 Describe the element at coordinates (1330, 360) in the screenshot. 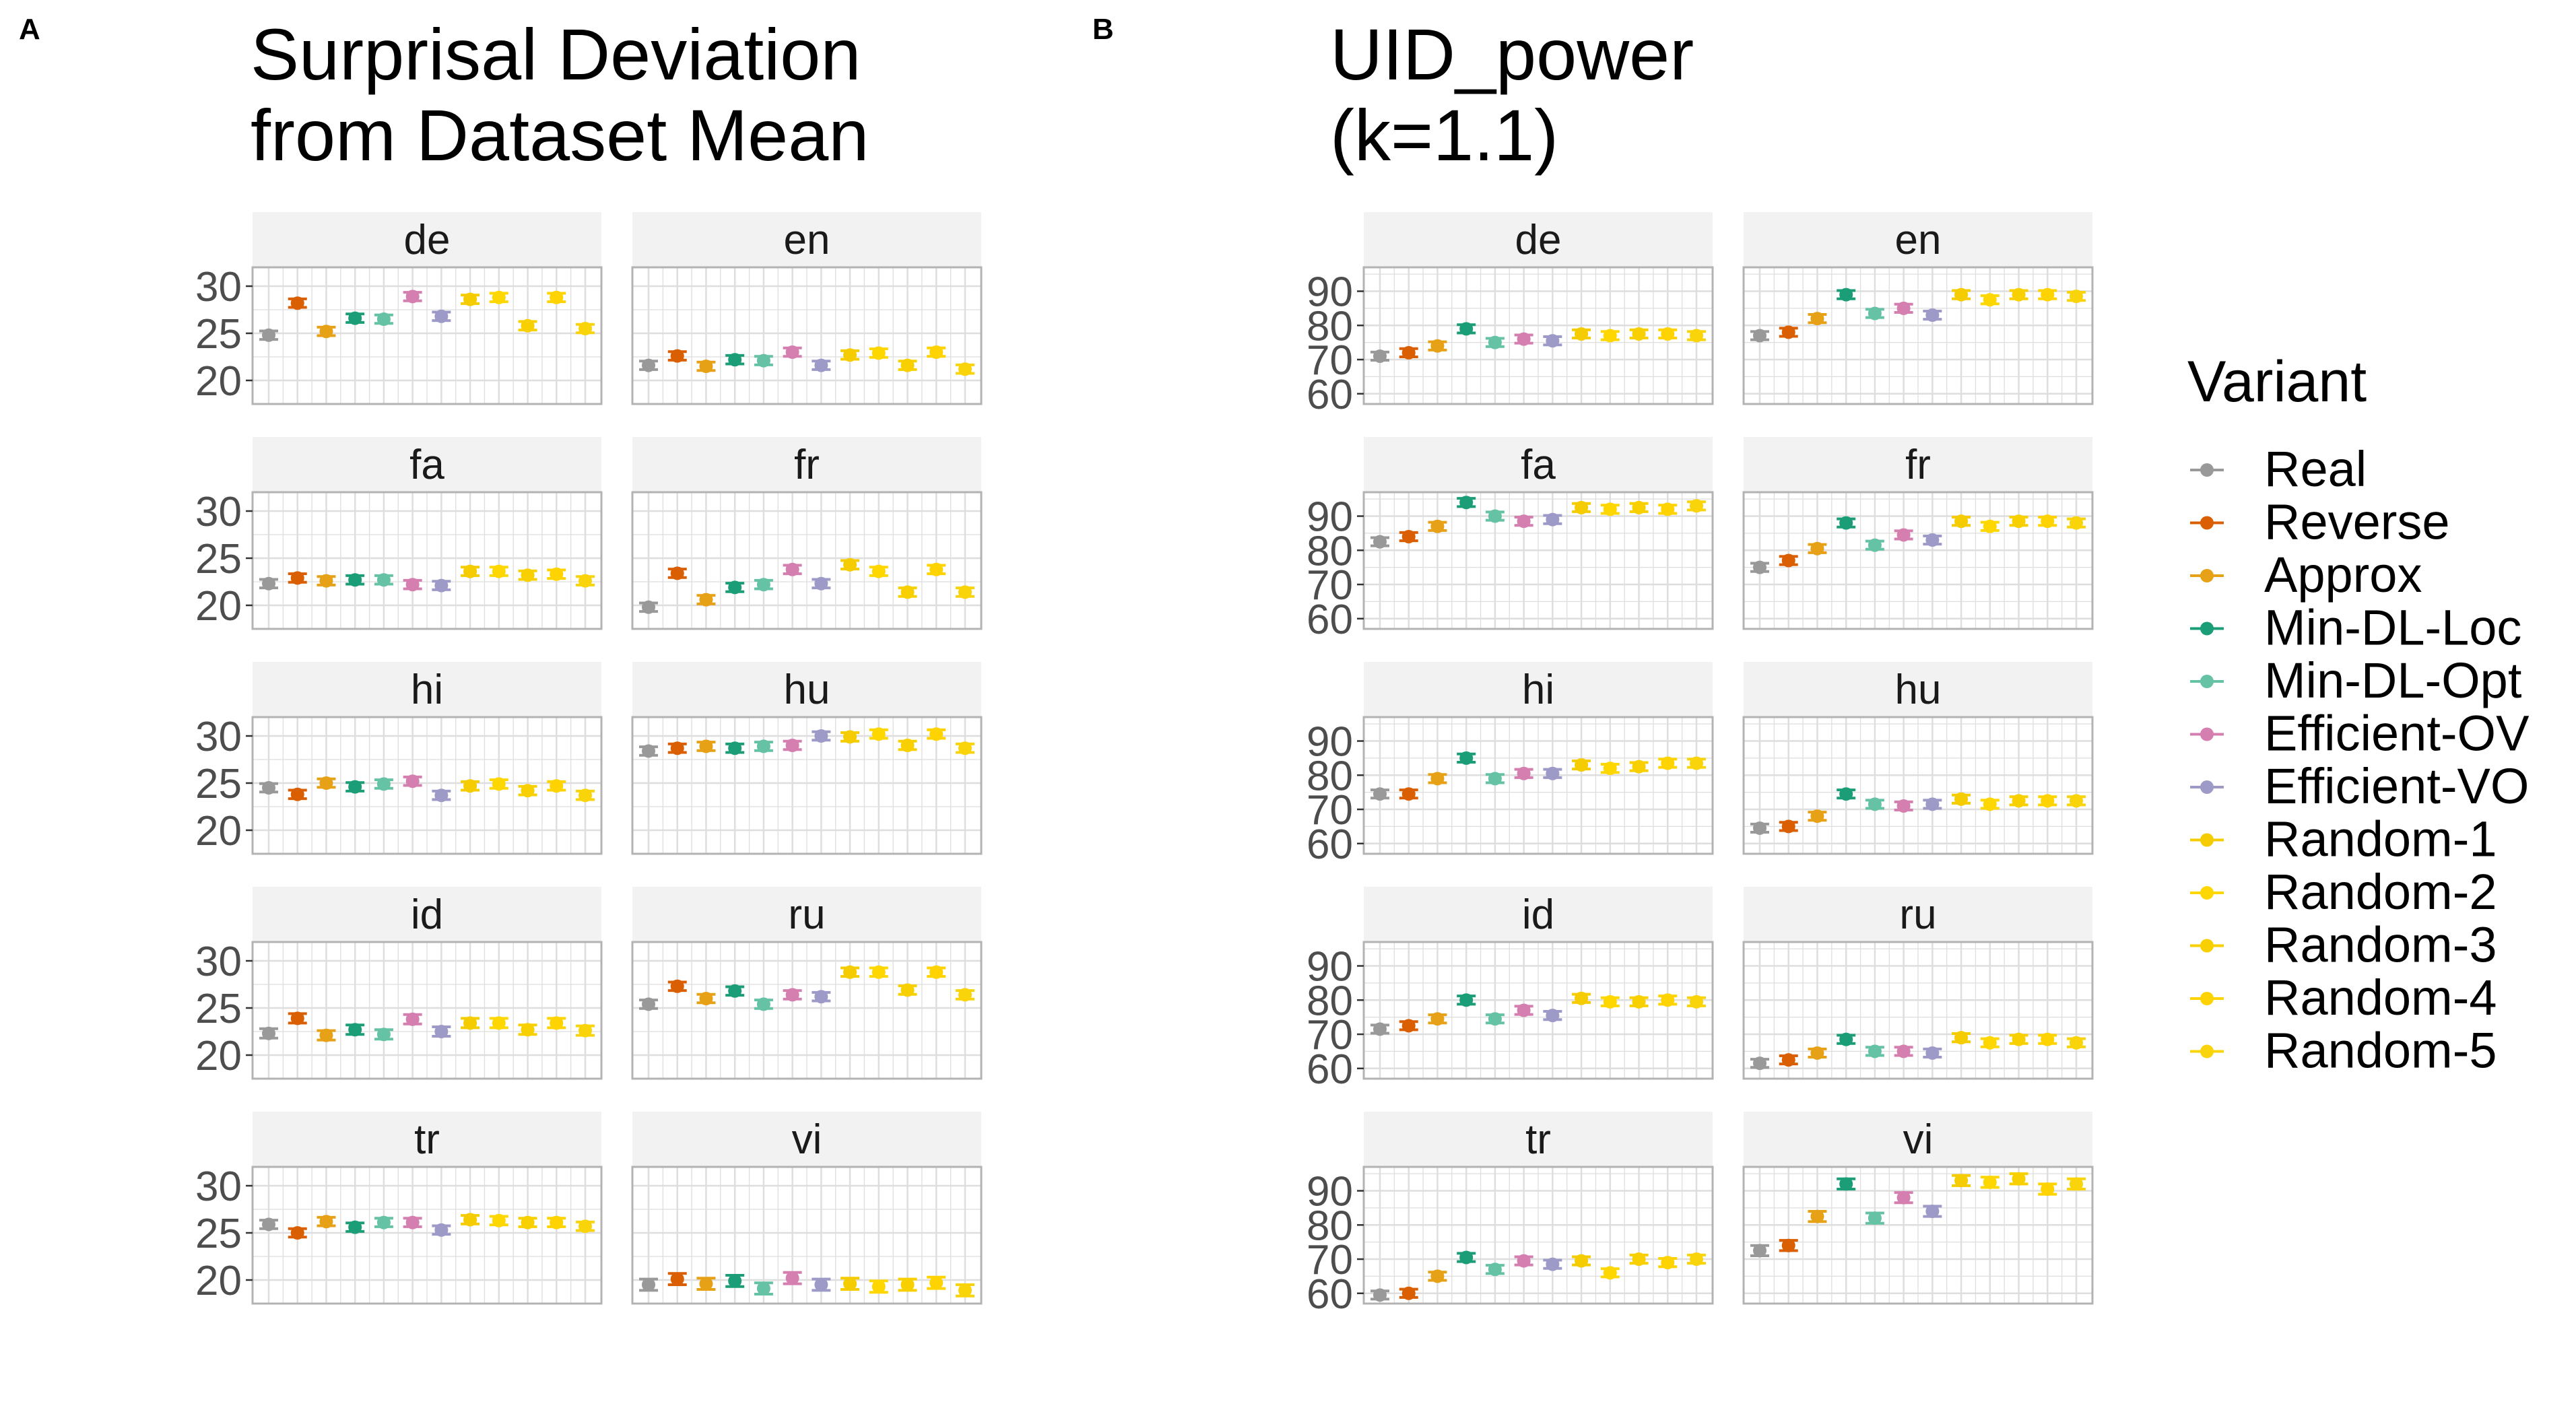

I see `y-tick-label: 70` at that location.